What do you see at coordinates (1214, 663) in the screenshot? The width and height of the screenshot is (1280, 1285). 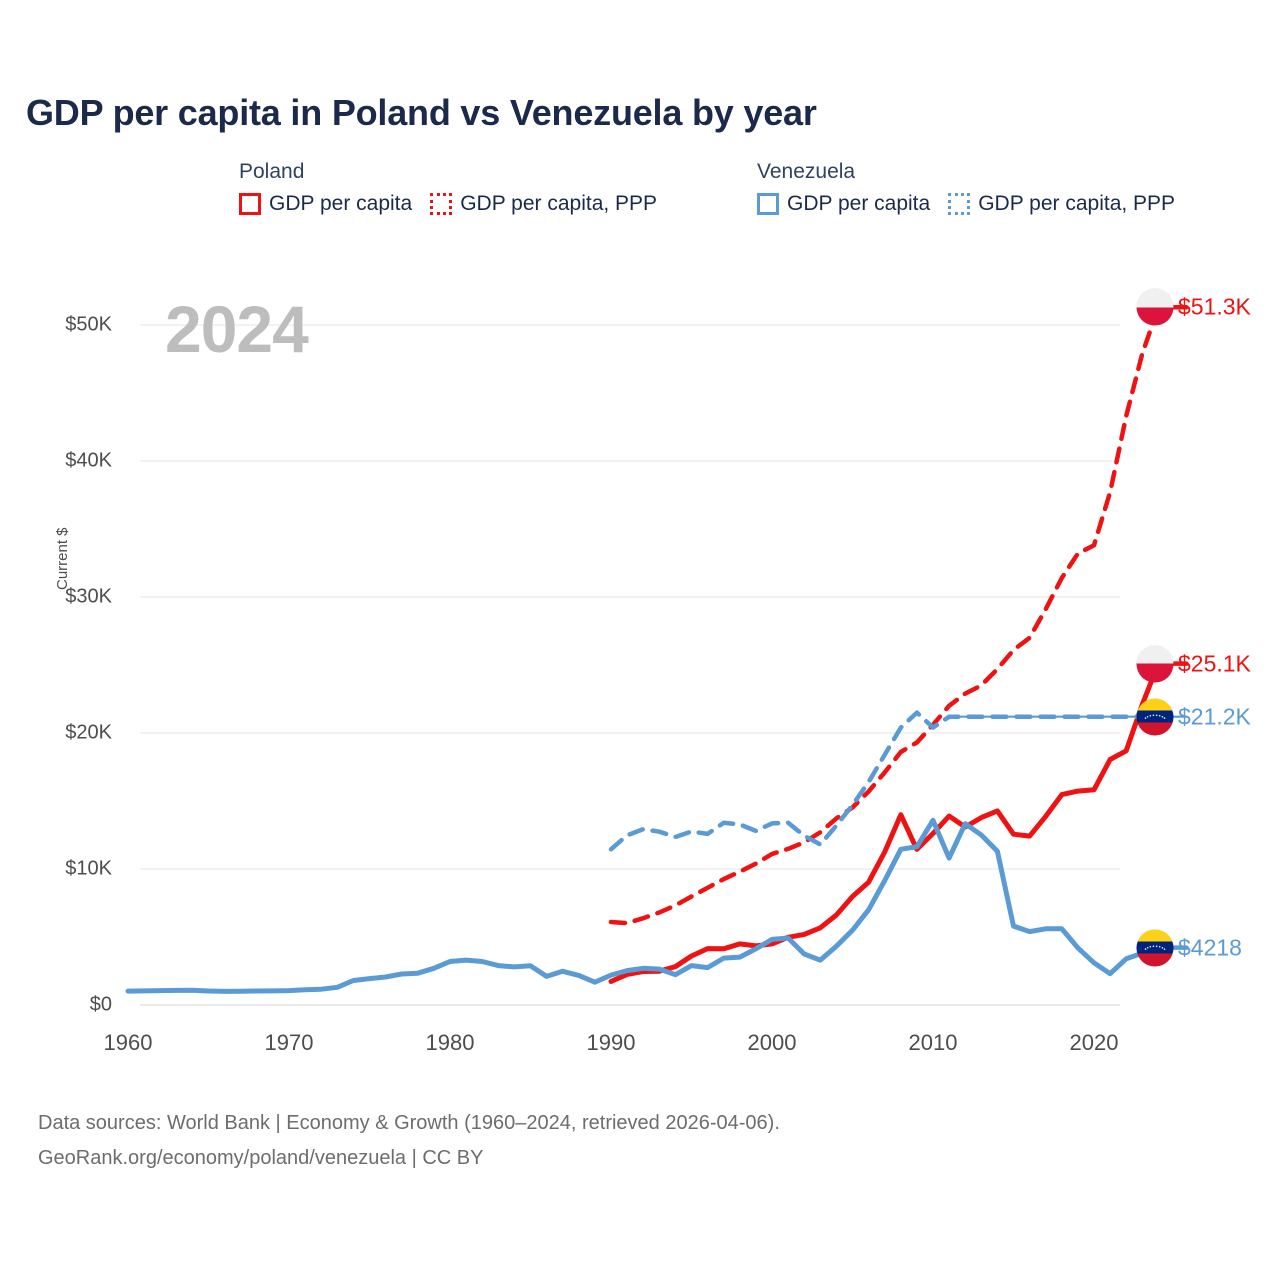 I see `end-label-poland-gdp: $25.1K` at bounding box center [1214, 663].